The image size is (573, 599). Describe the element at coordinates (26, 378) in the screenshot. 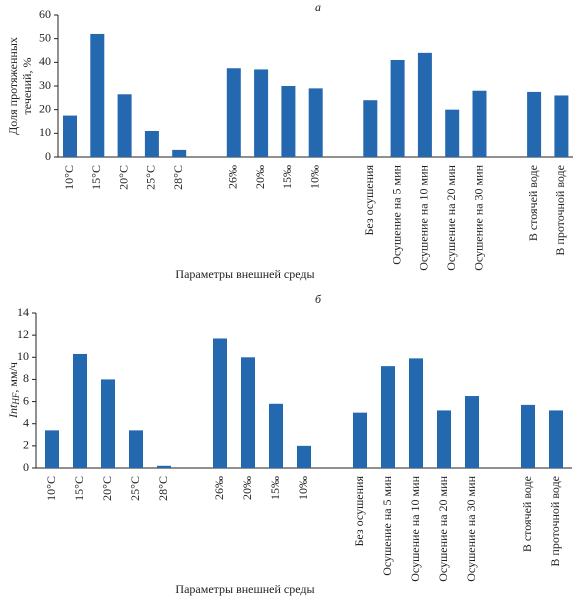

I see `y-tick-label: 8` at that location.